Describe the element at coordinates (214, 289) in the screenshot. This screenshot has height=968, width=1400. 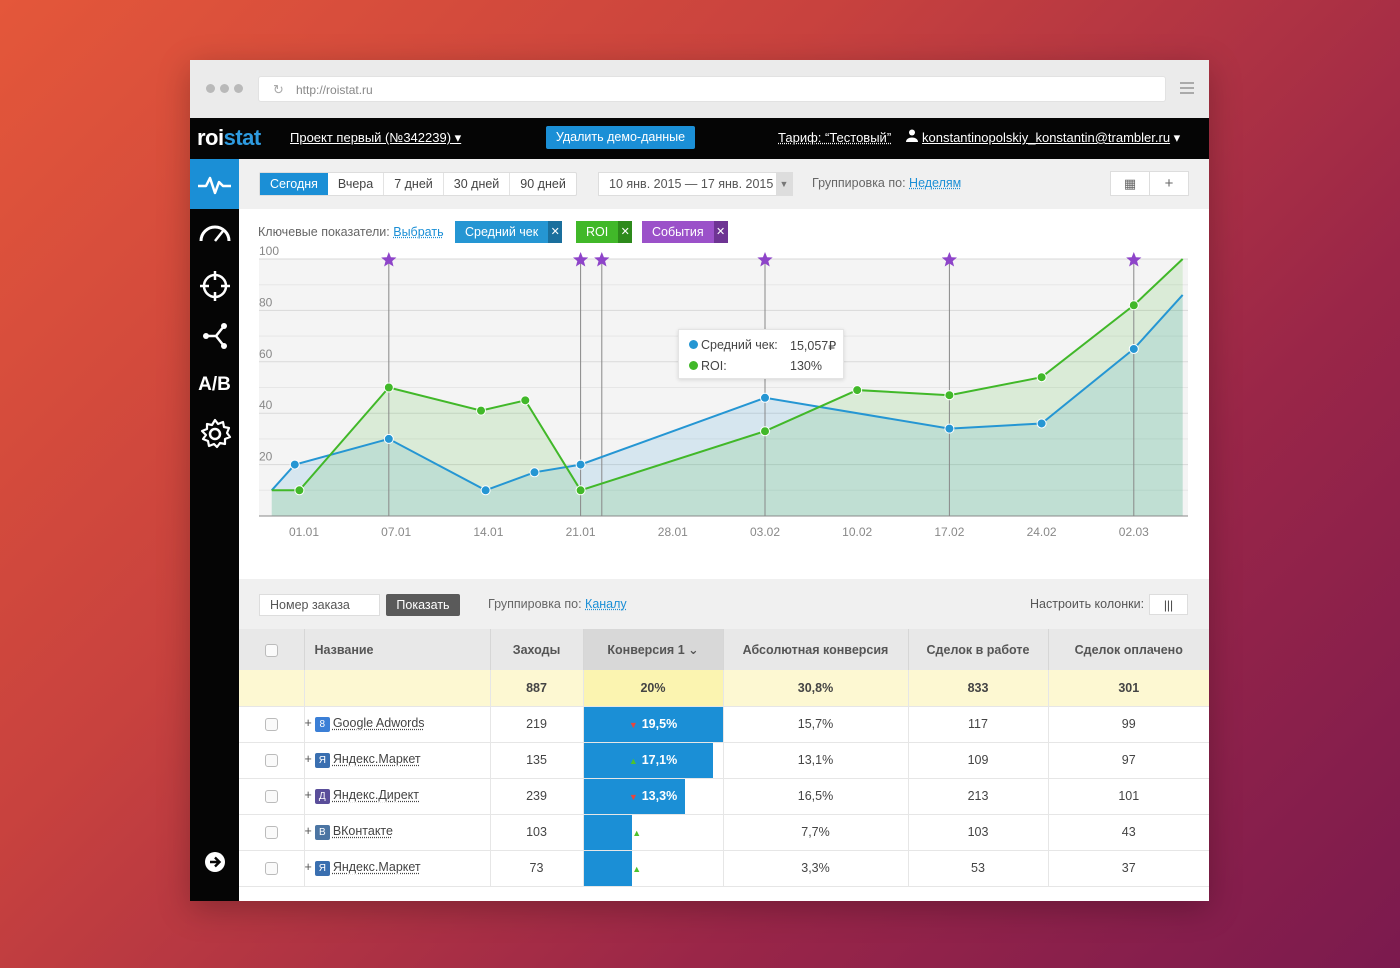
I see `target-icon` at that location.